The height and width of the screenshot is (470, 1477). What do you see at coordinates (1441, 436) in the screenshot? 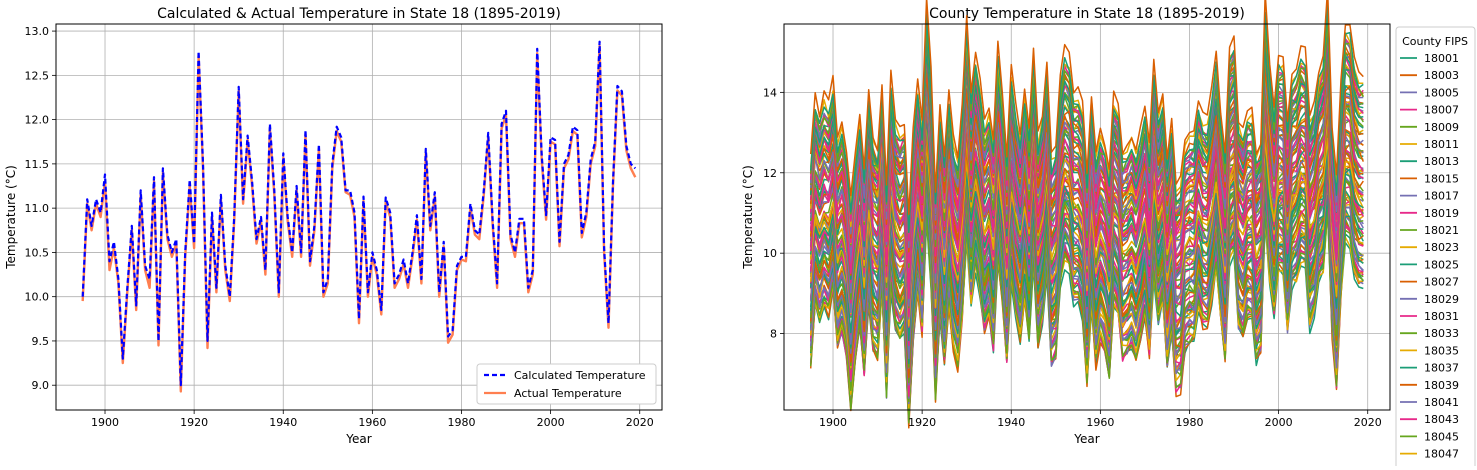
I see `legend-entry-label: 18045` at bounding box center [1441, 436].